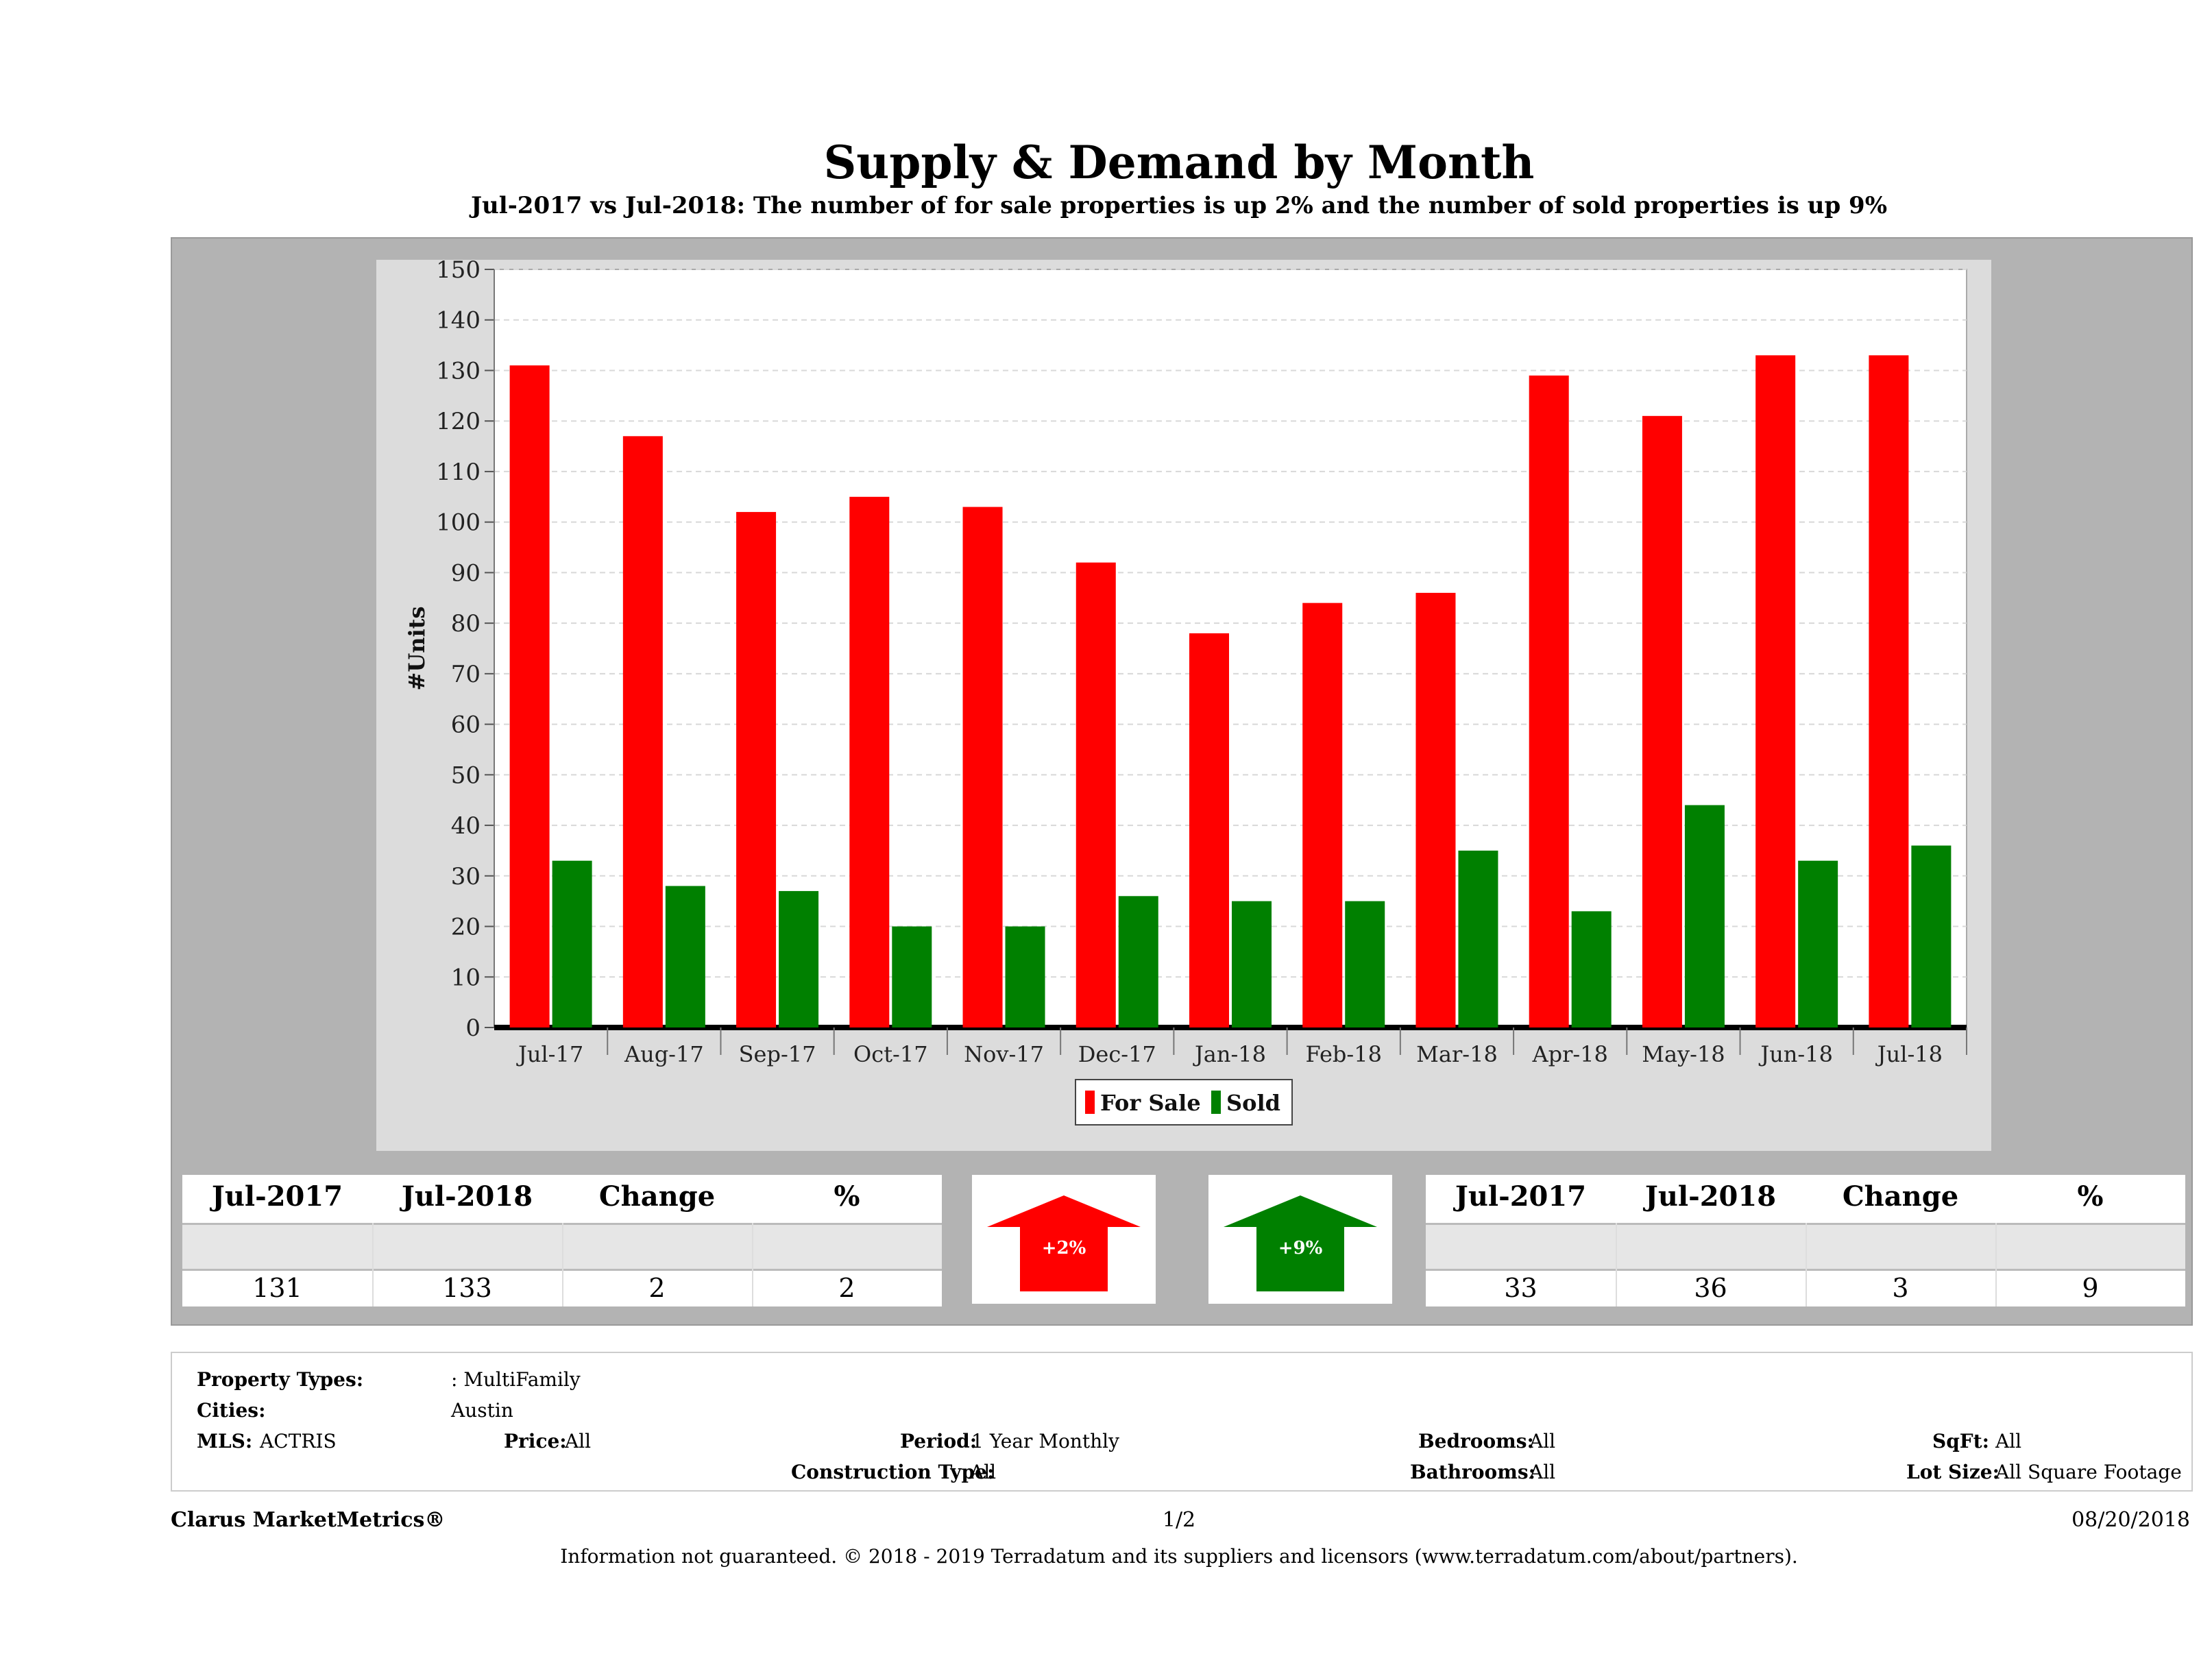 The height and width of the screenshot is (1678, 2212). I want to click on mls-value: ACTRIS, so click(298, 1441).